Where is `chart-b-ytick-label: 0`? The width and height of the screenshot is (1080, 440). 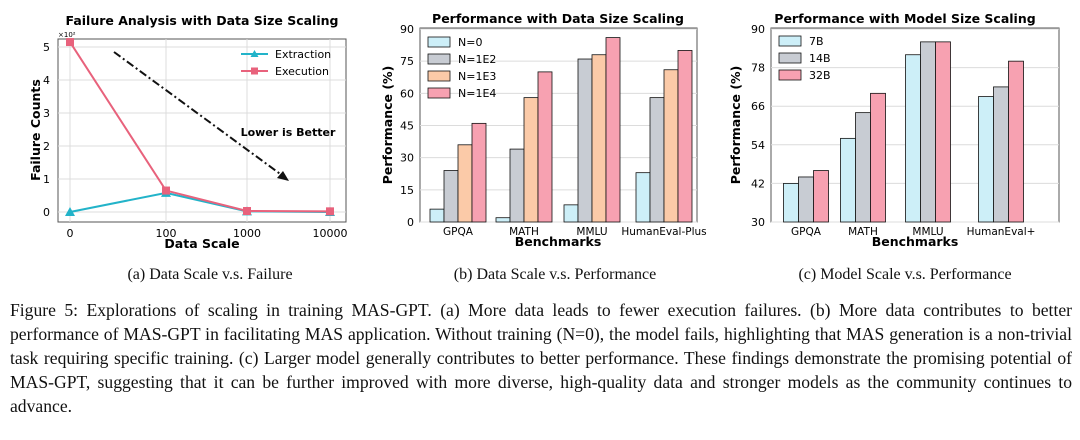 chart-b-ytick-label: 0 is located at coordinates (410, 222).